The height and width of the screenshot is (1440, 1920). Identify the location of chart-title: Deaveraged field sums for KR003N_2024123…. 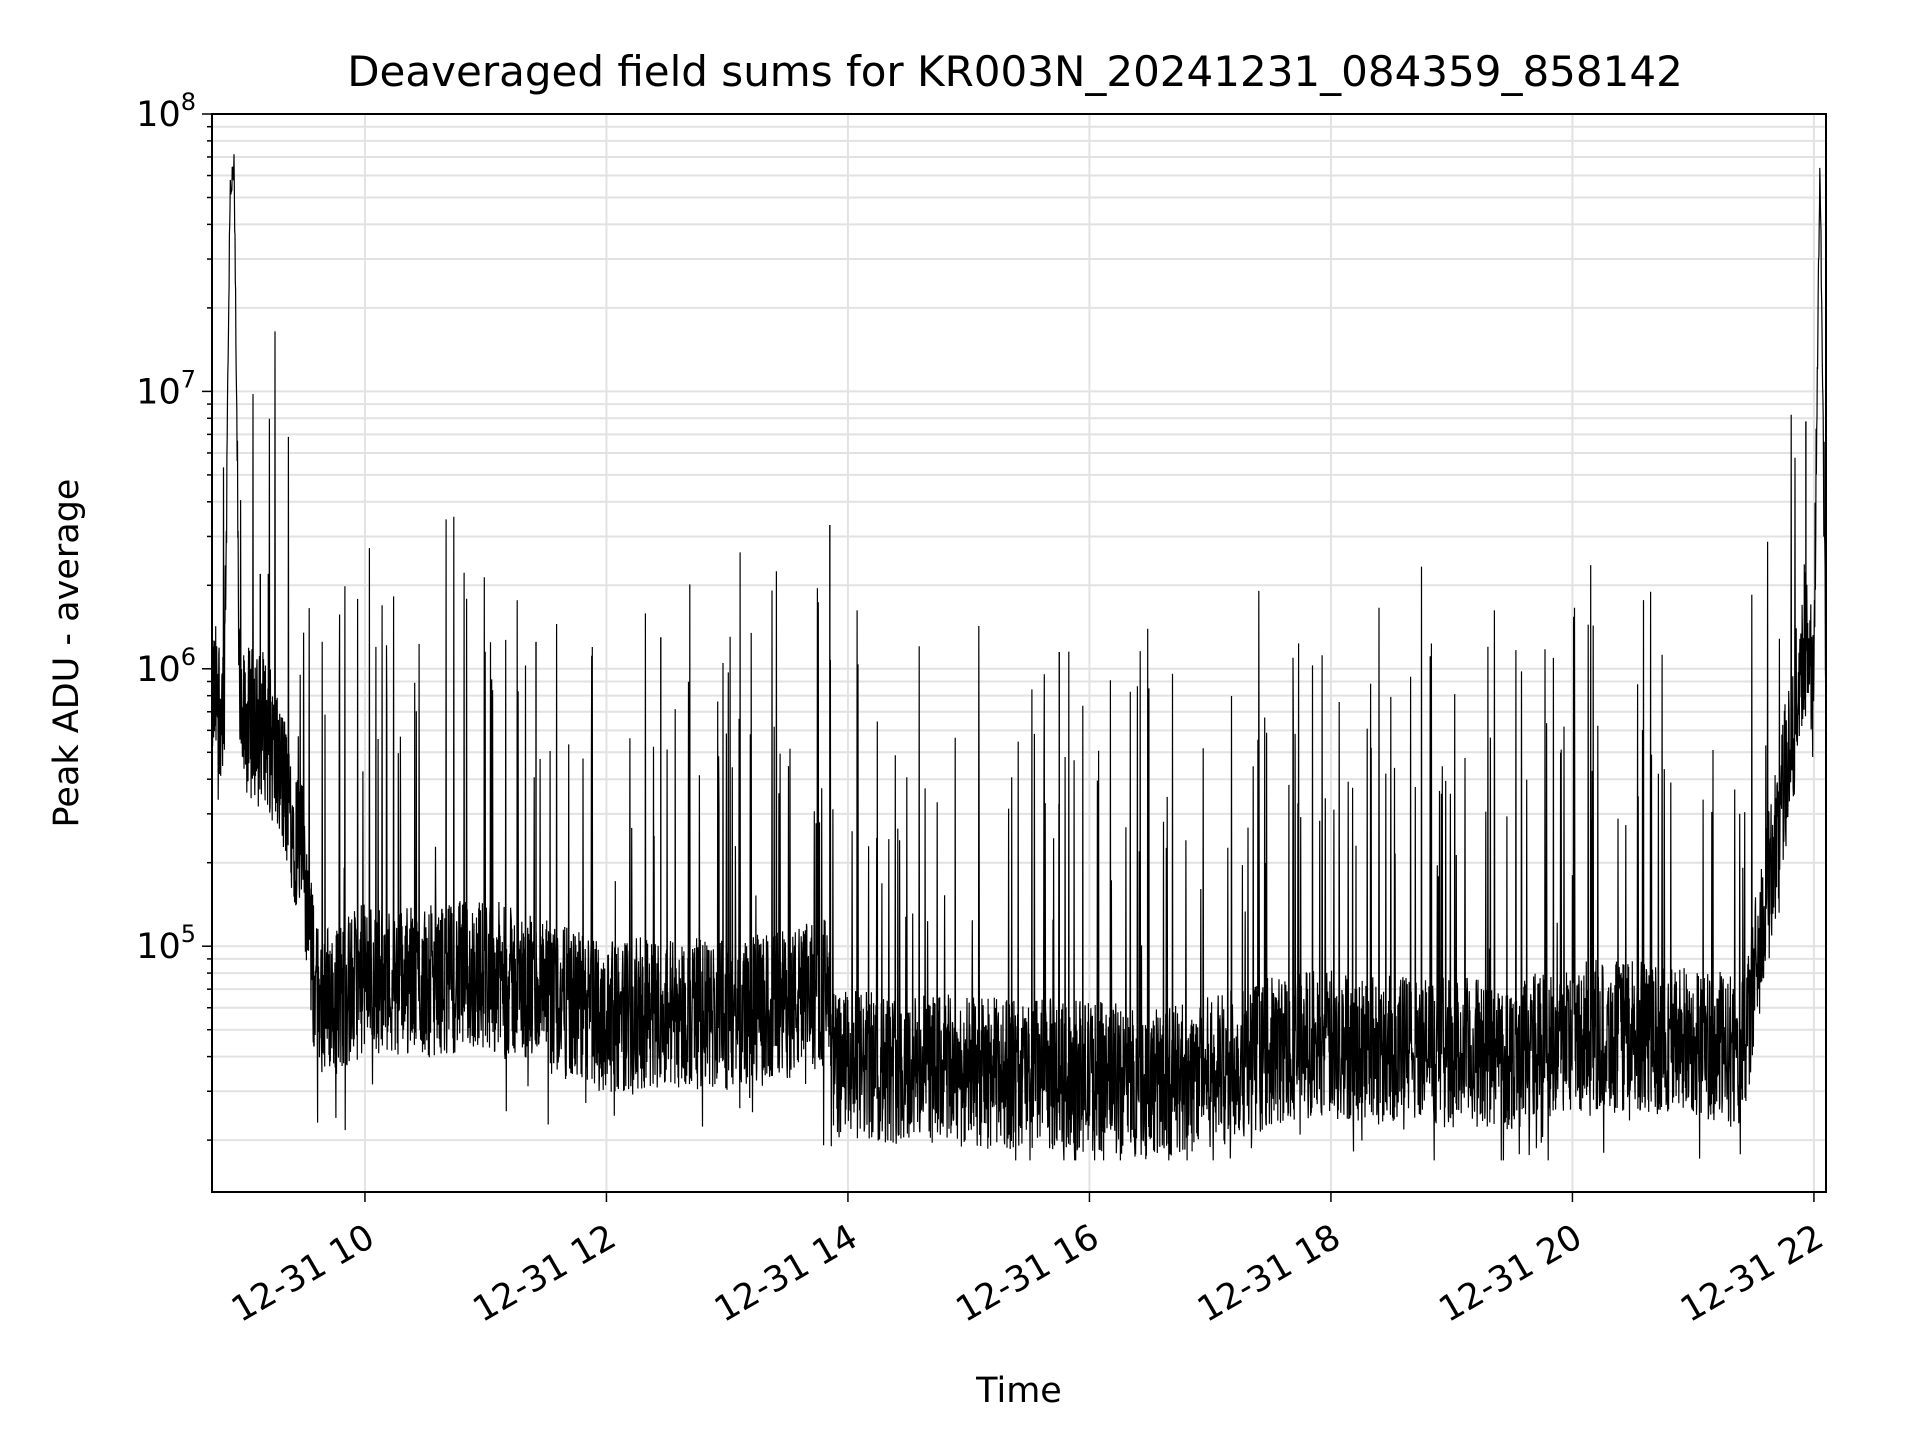
(1015, 71).